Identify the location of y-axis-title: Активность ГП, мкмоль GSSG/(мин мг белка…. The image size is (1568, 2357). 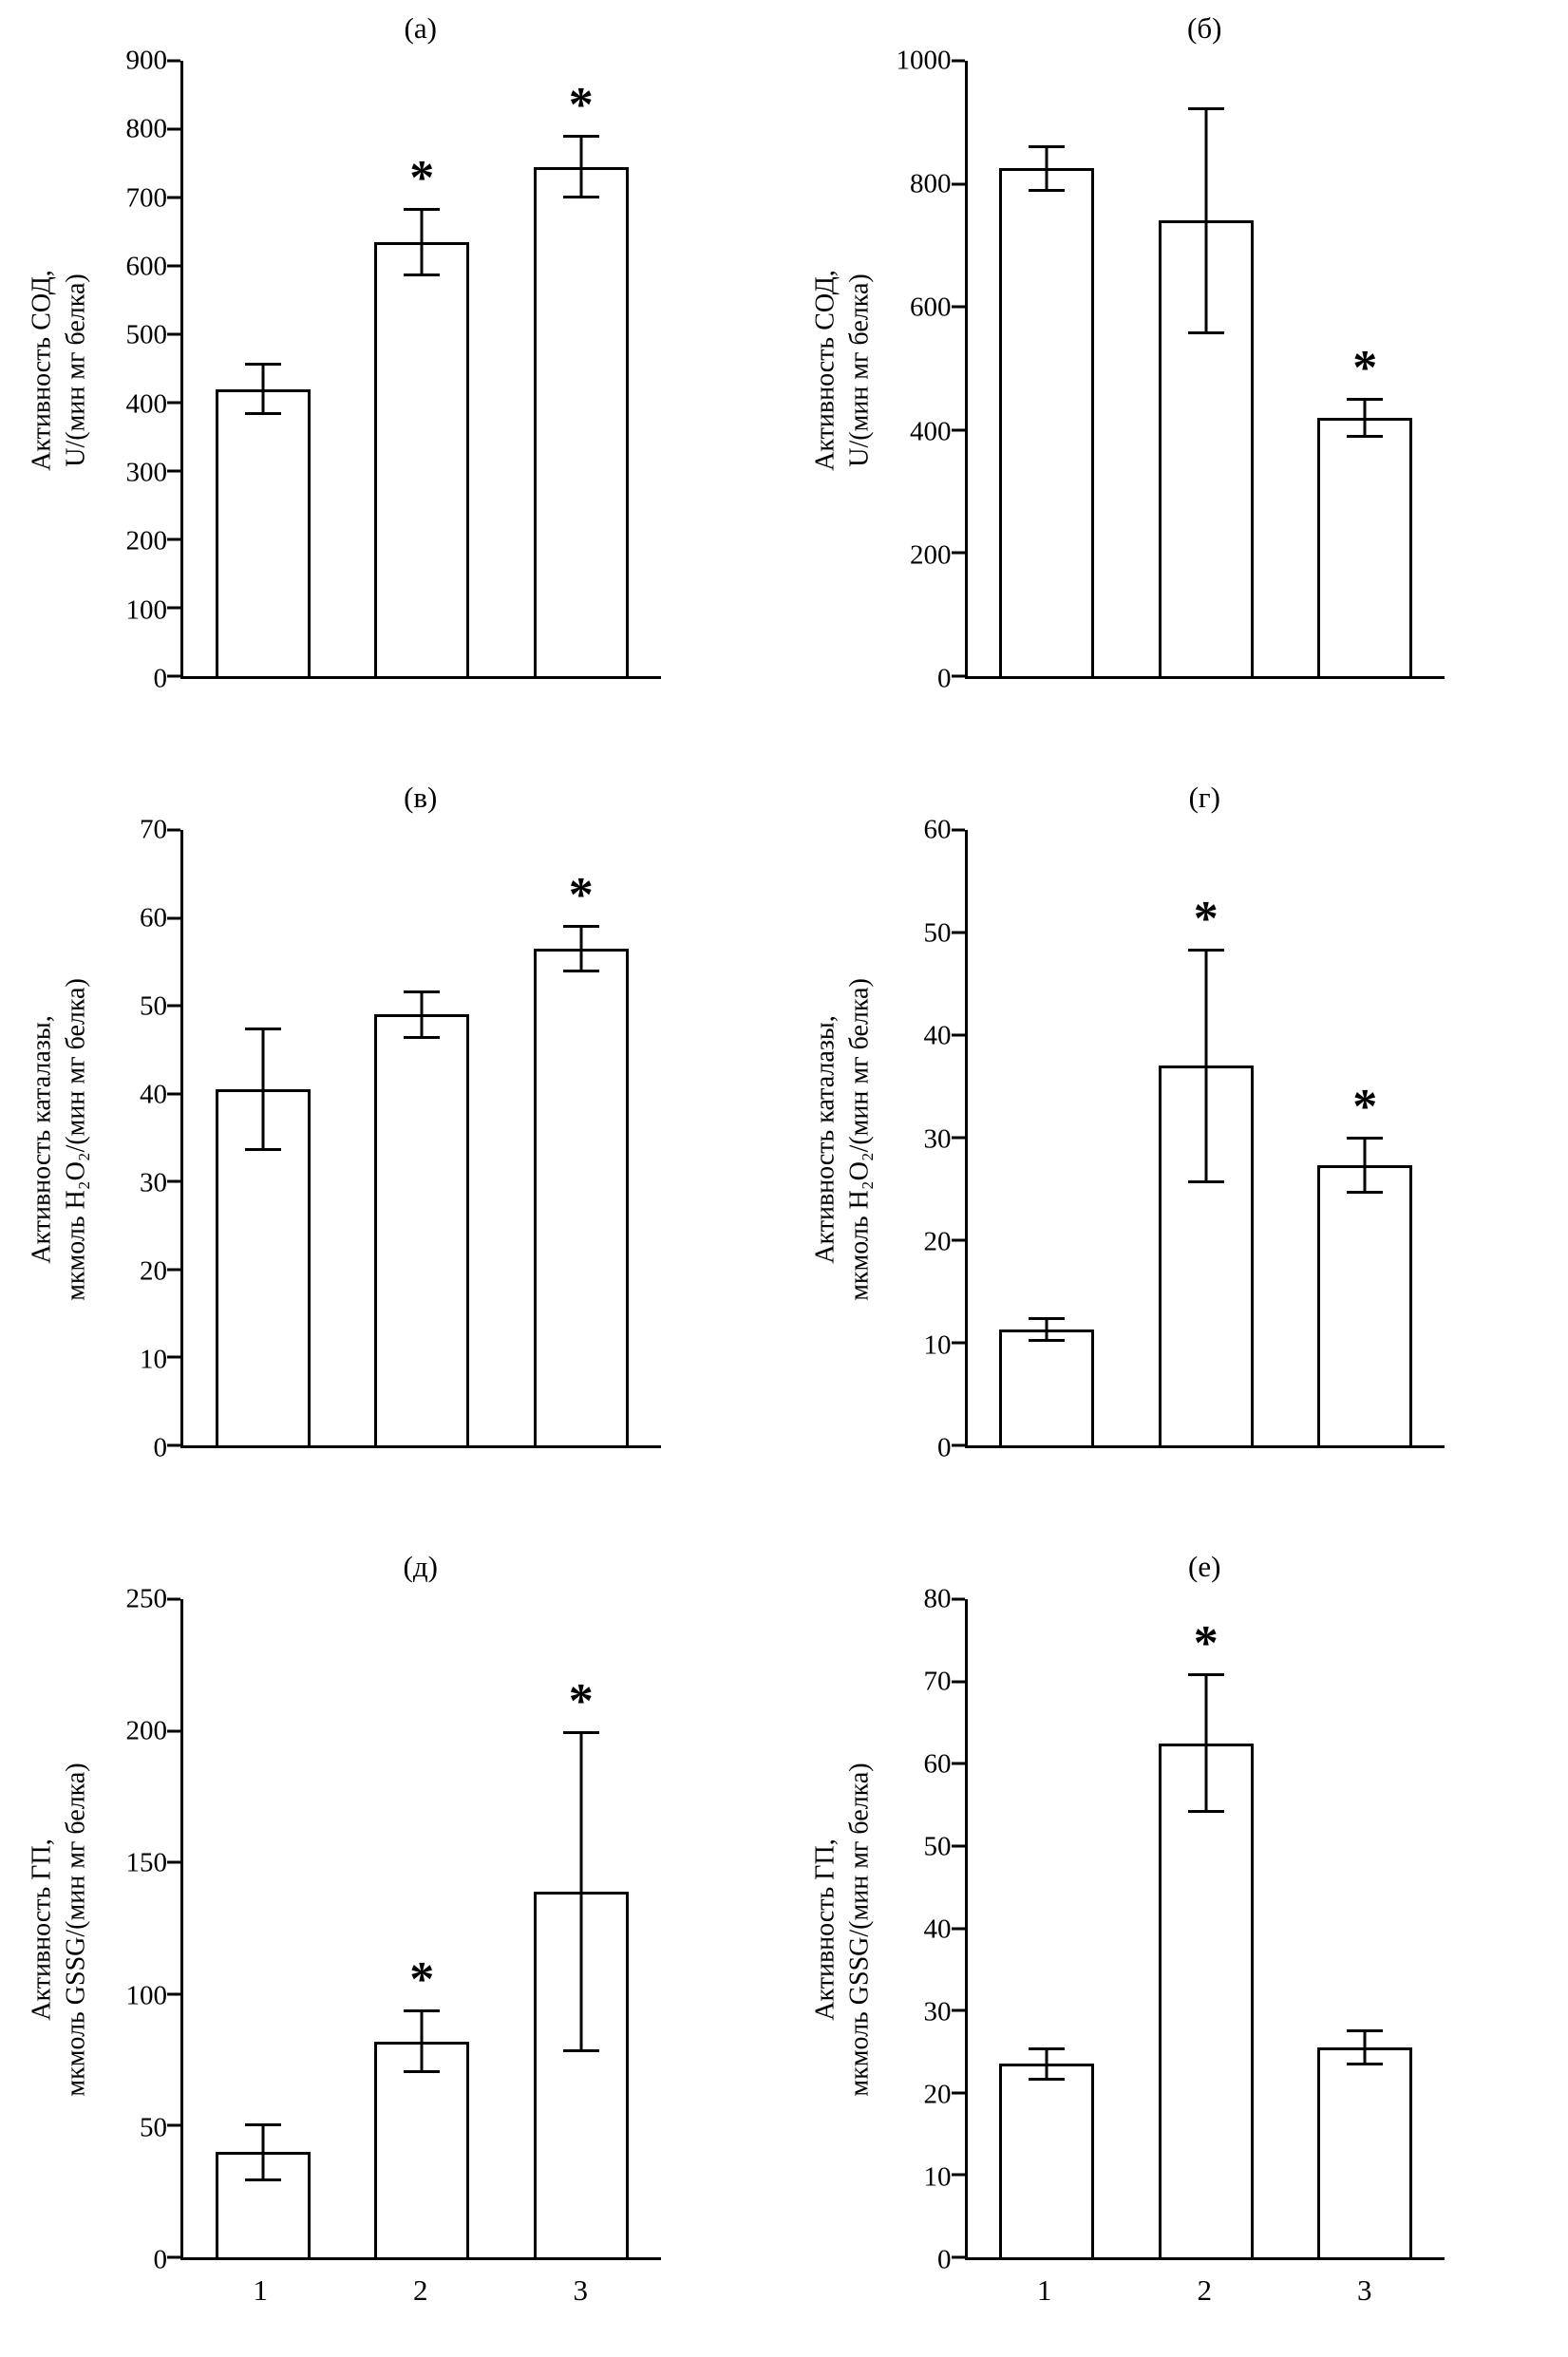
(844, 1929).